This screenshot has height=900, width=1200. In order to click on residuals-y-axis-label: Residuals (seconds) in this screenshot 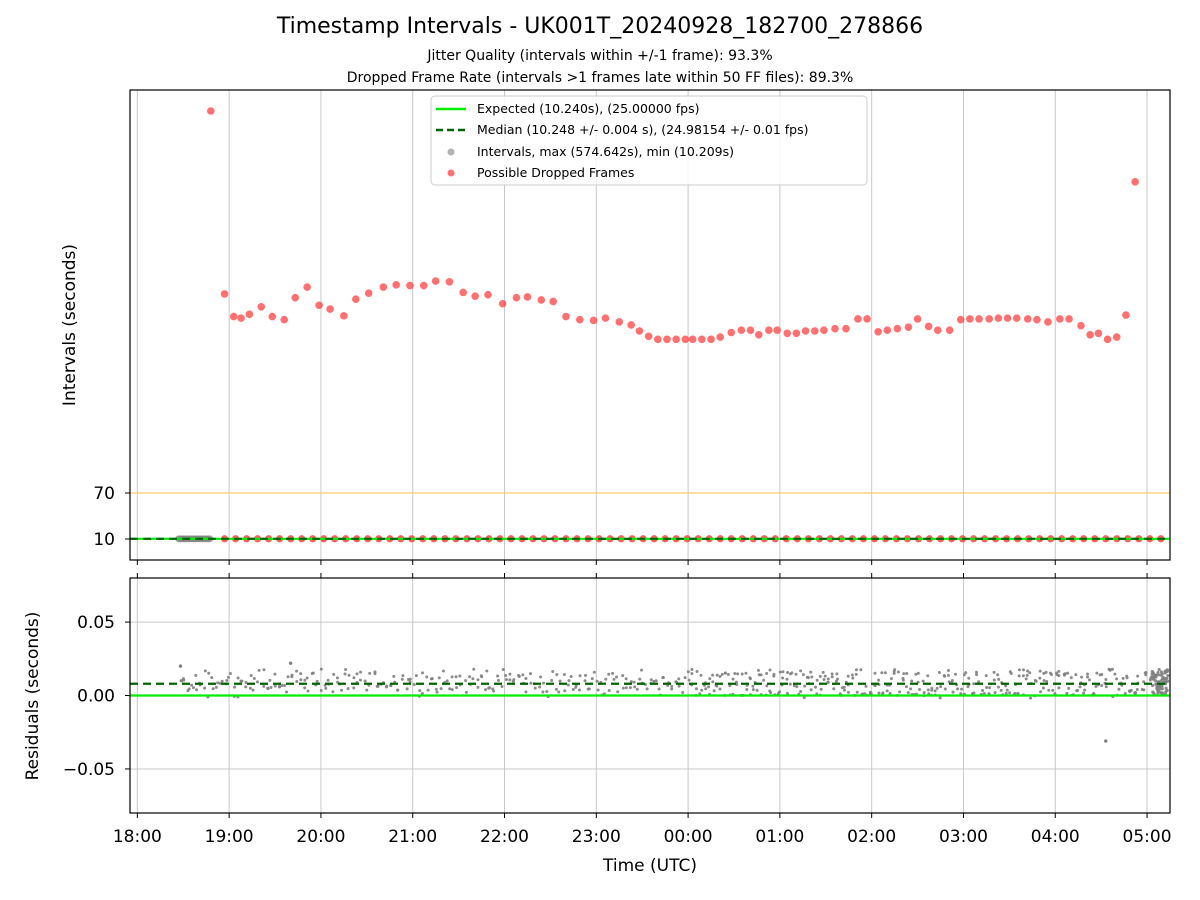, I will do `click(33, 696)`.